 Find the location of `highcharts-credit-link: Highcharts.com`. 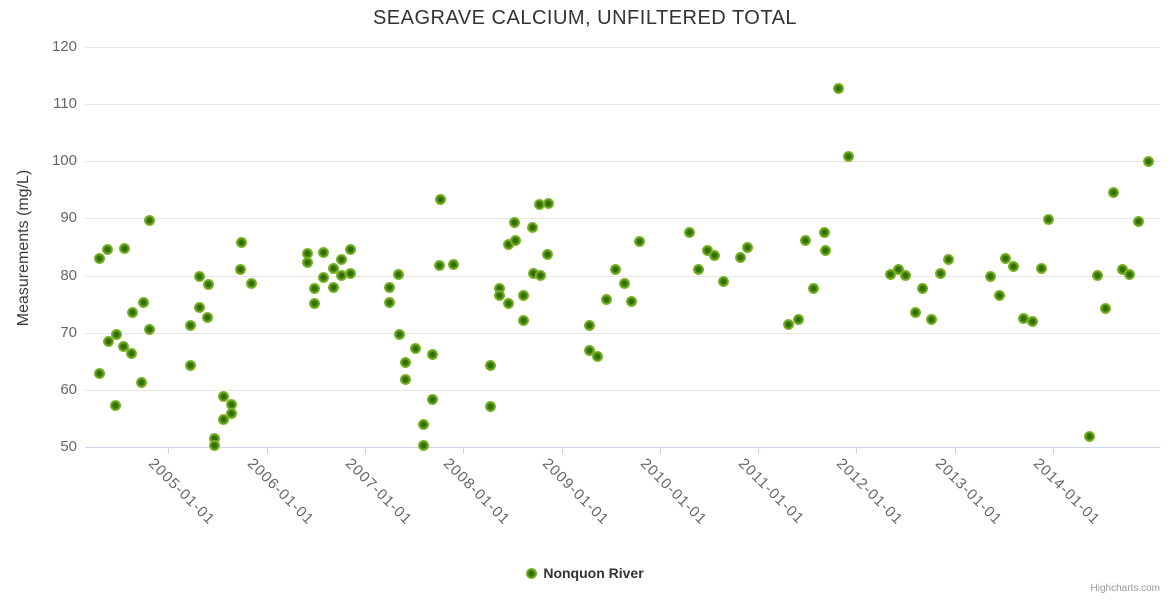

highcharts-credit-link: Highcharts.com is located at coordinates (1125, 588).